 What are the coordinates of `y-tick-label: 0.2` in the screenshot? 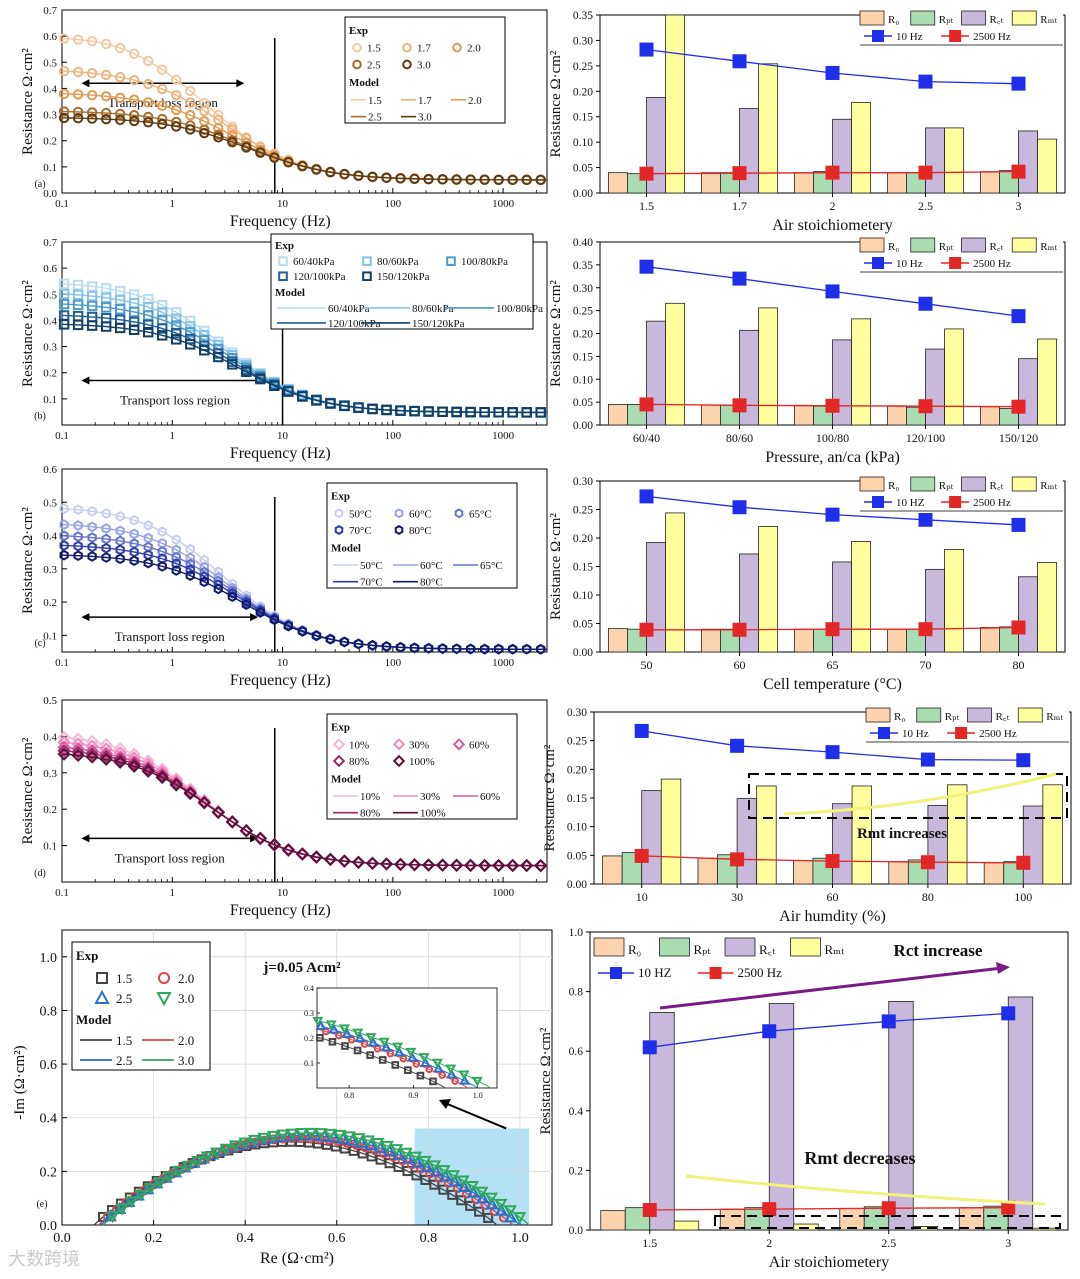 It's located at (576, 1171).